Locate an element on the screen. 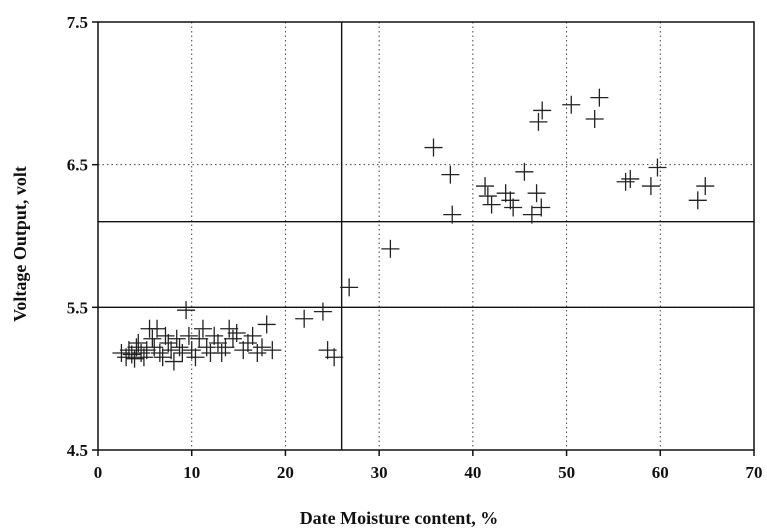  x-tick-label: 30 is located at coordinates (379, 472).